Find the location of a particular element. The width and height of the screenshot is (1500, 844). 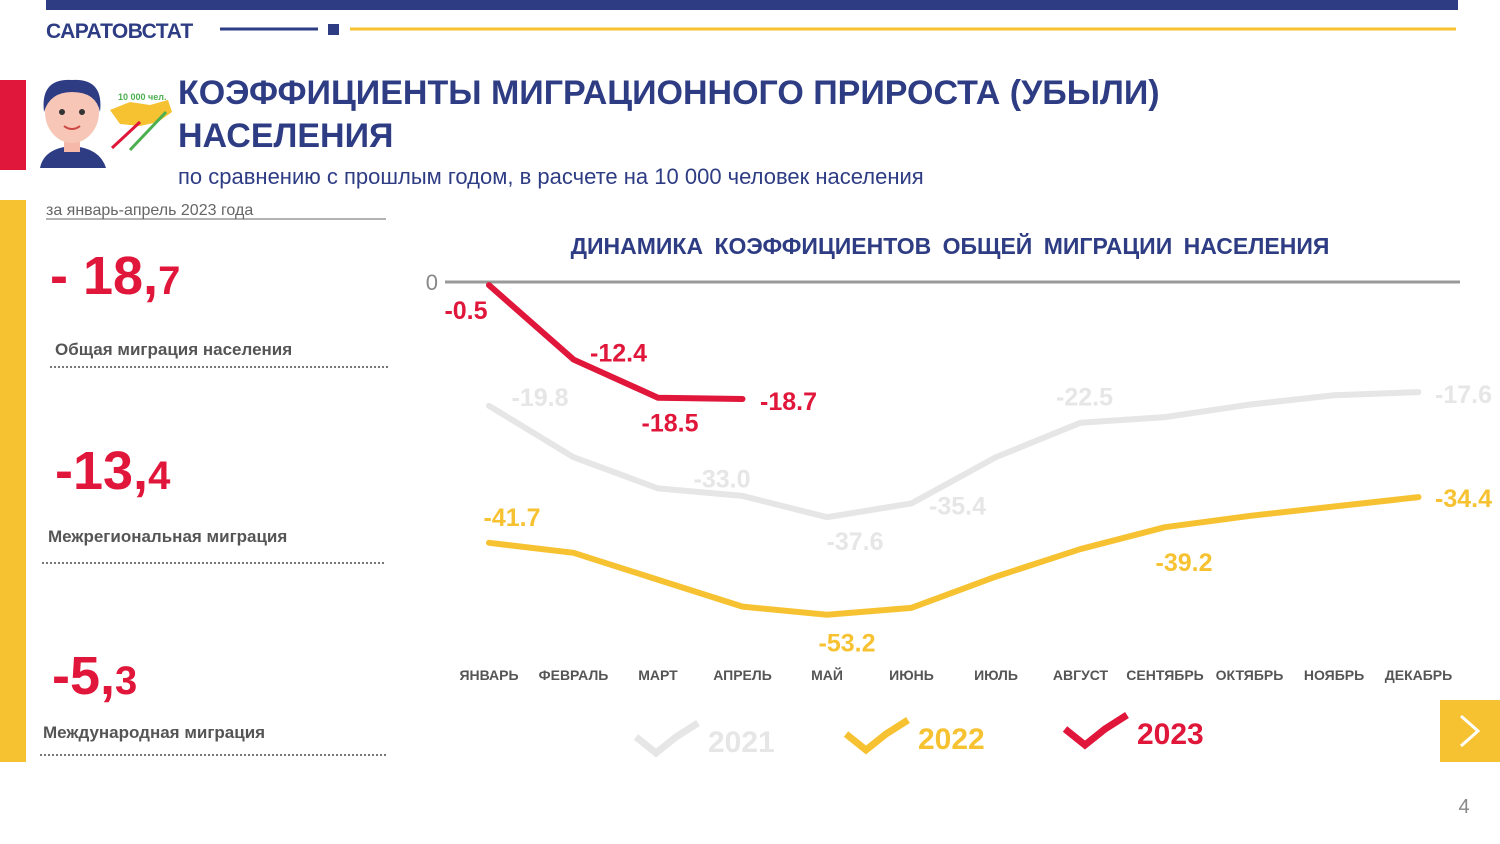

next-button-bg is located at coordinates (1470, 731).